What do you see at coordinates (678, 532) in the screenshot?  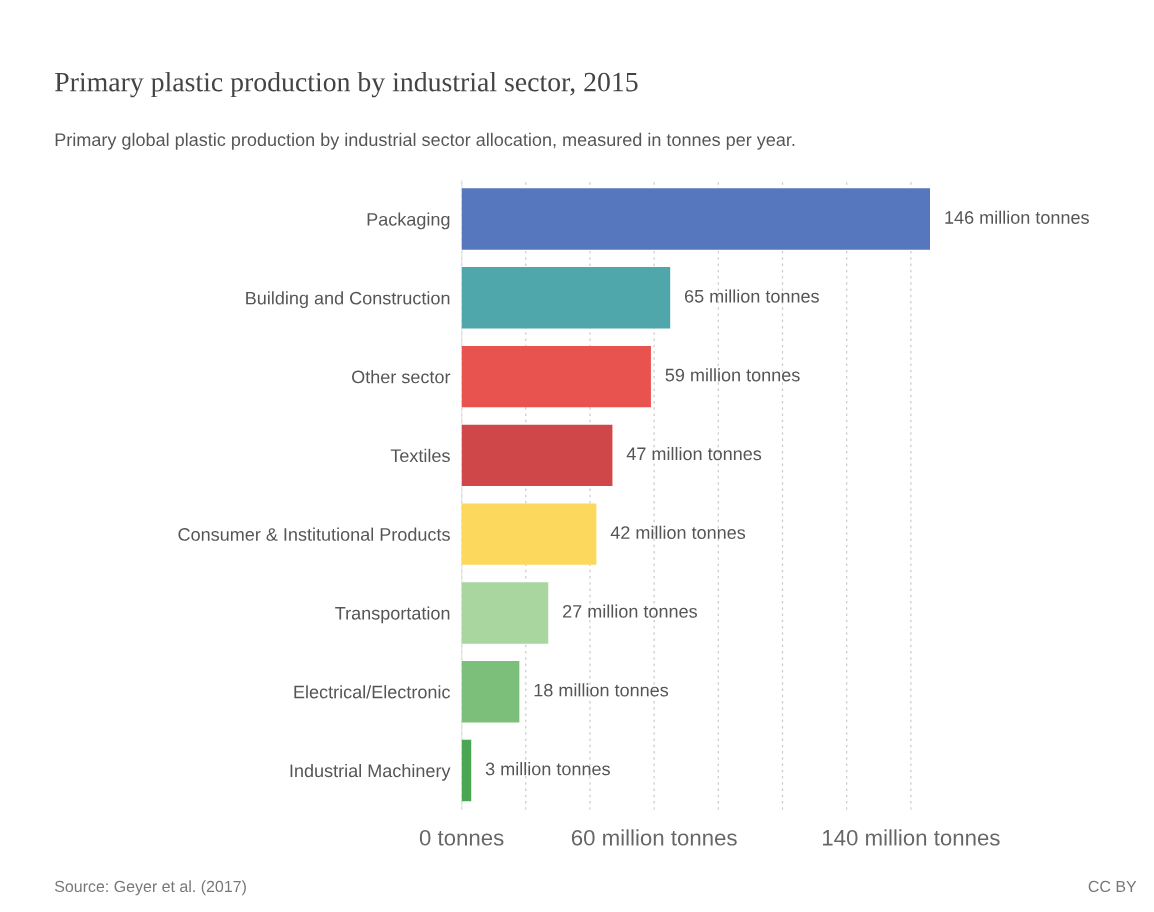 I see `data-label: 42 million tonnes` at bounding box center [678, 532].